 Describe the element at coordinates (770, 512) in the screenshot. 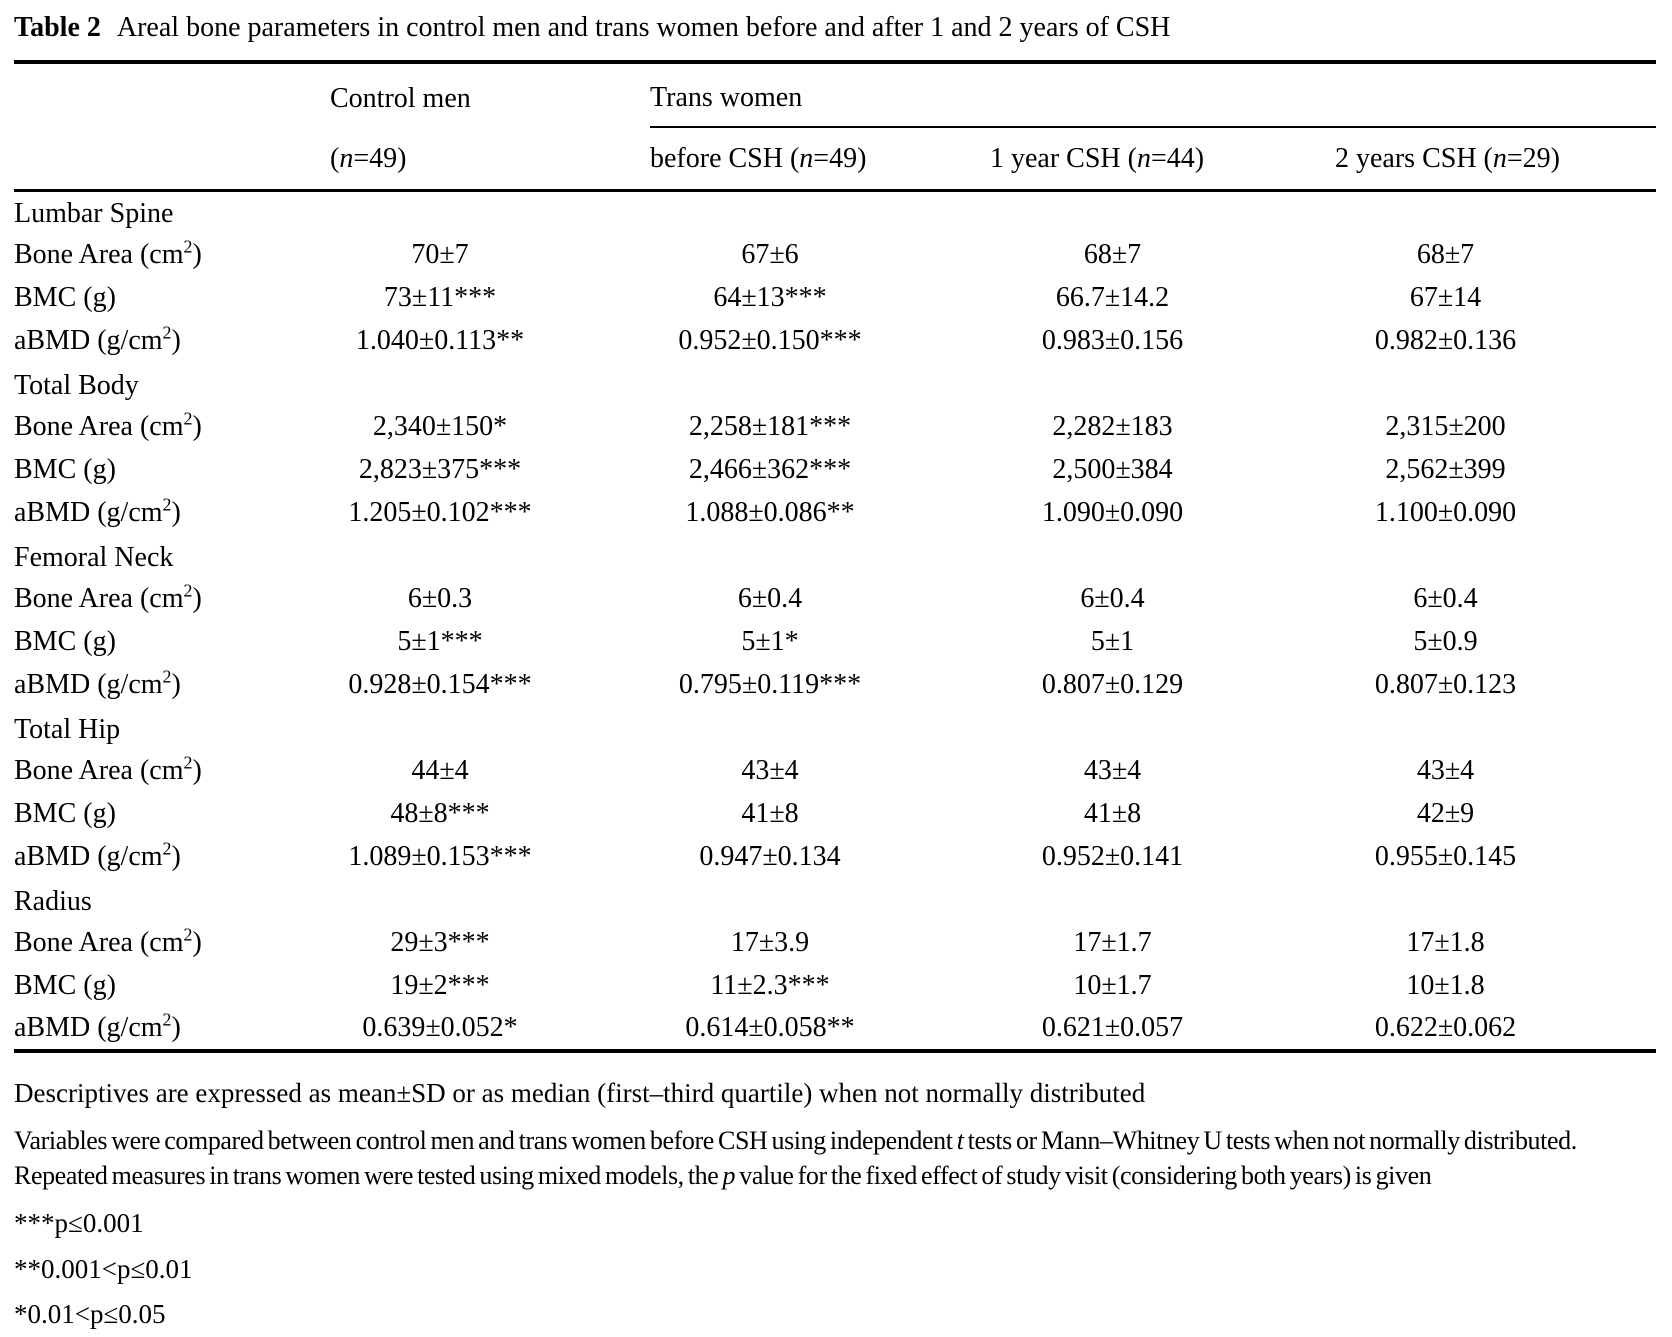

I see `value-cell: 1.088±0.086**` at that location.